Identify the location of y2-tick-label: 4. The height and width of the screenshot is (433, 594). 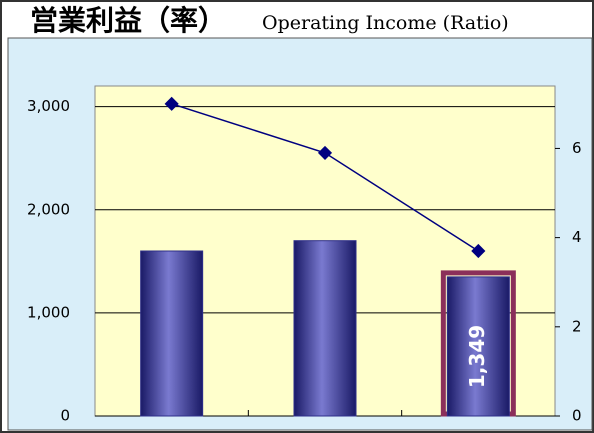
(577, 237).